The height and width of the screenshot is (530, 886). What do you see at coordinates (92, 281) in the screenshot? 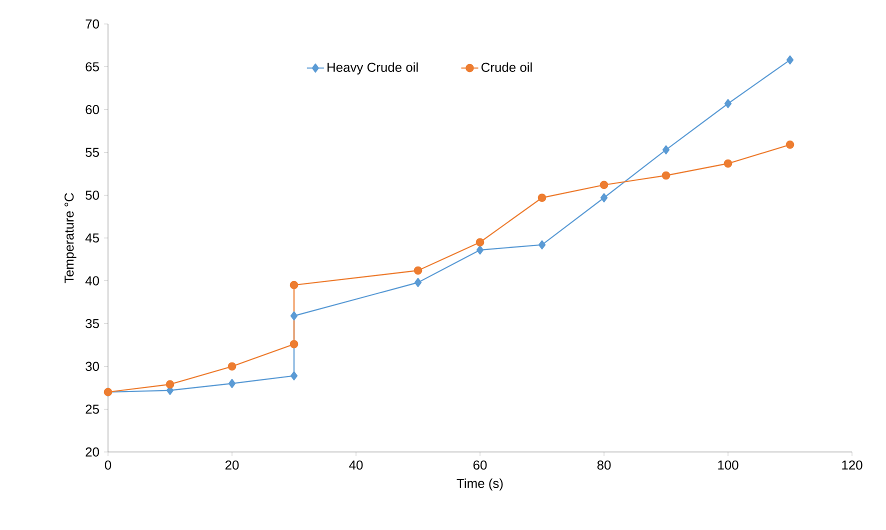
I see `y-tick-label: 40` at bounding box center [92, 281].